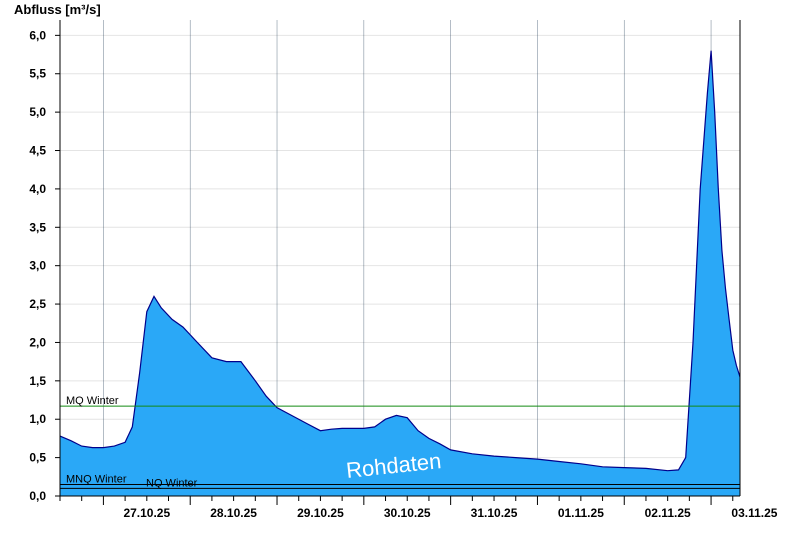 Image resolution: width=800 pixels, height=550 pixels. What do you see at coordinates (37, 496) in the screenshot?
I see `y-tick-label: 0,0` at bounding box center [37, 496].